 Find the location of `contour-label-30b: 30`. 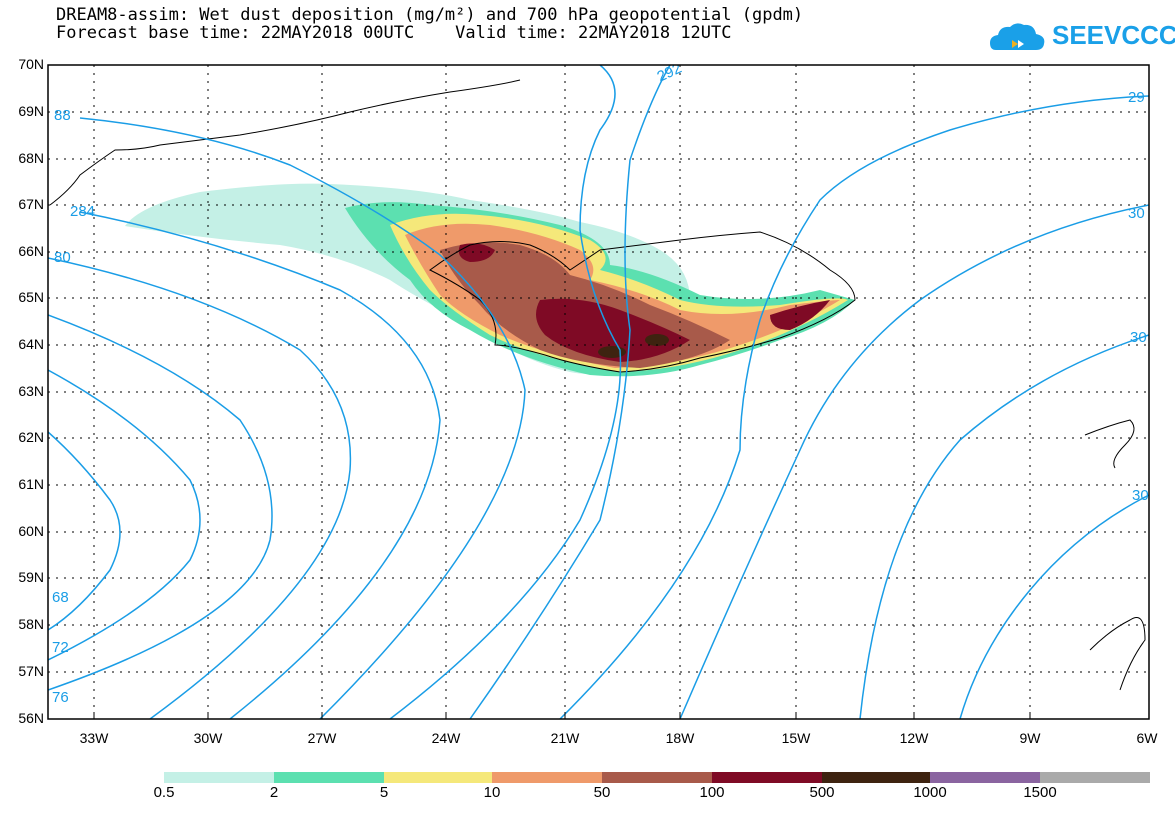

contour-label-30b: 30 is located at coordinates (1138, 337).